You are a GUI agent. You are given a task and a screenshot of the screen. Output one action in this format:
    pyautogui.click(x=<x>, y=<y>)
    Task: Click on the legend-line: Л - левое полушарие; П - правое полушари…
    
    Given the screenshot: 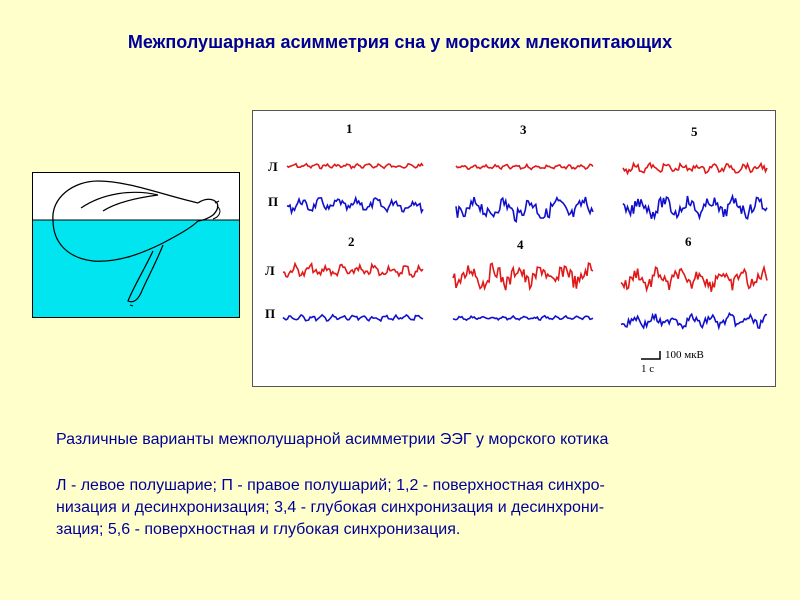 What is the action you would take?
    pyautogui.click(x=330, y=485)
    